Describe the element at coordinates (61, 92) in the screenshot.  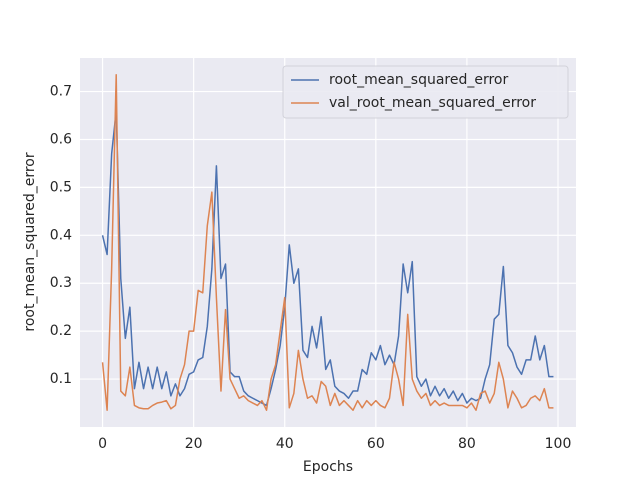
I see `y-tick-label: 0.7` at that location.